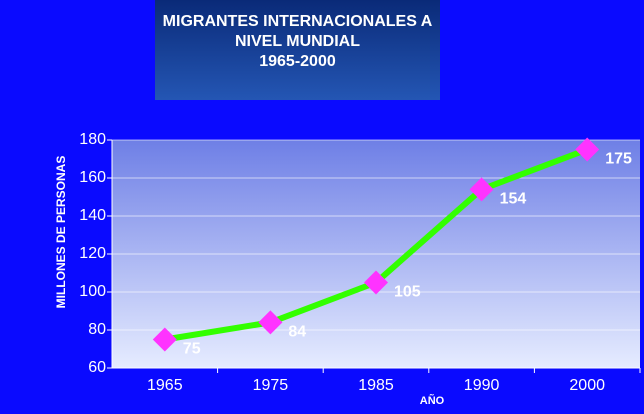 This screenshot has height=414, width=644. What do you see at coordinates (432, 400) in the screenshot?
I see `x-axis-label: AÑO` at bounding box center [432, 400].